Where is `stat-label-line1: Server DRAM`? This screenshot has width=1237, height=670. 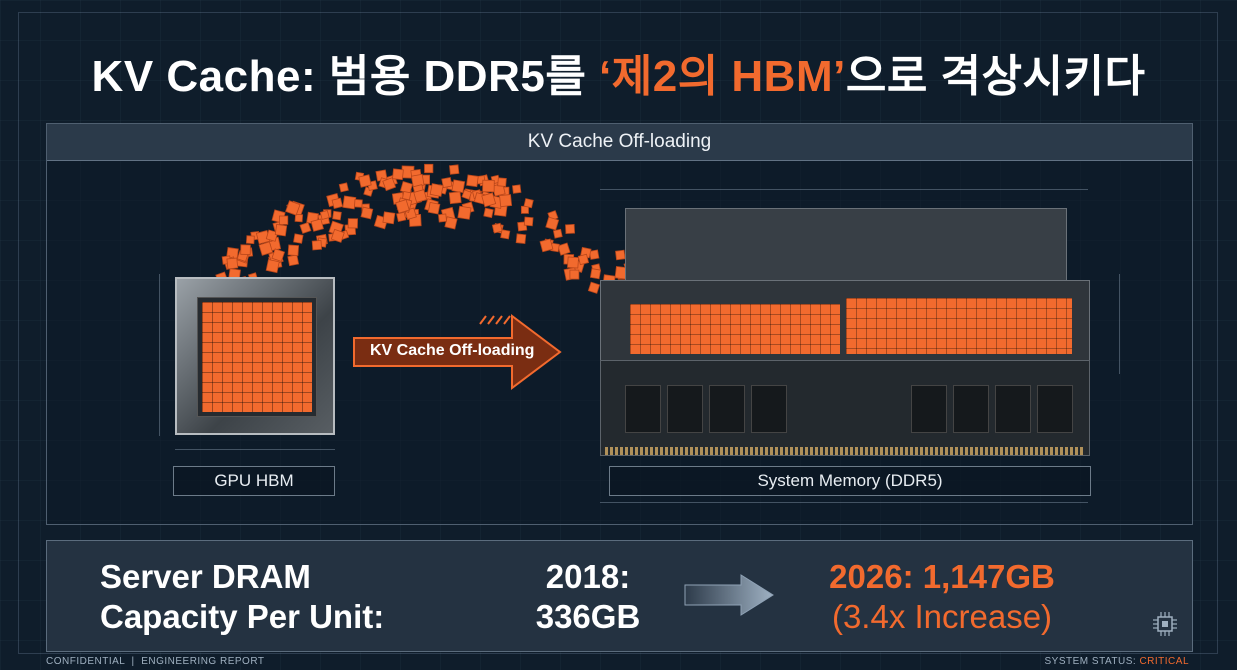
stat-label-line1: Server DRAM is located at coordinates (205, 576).